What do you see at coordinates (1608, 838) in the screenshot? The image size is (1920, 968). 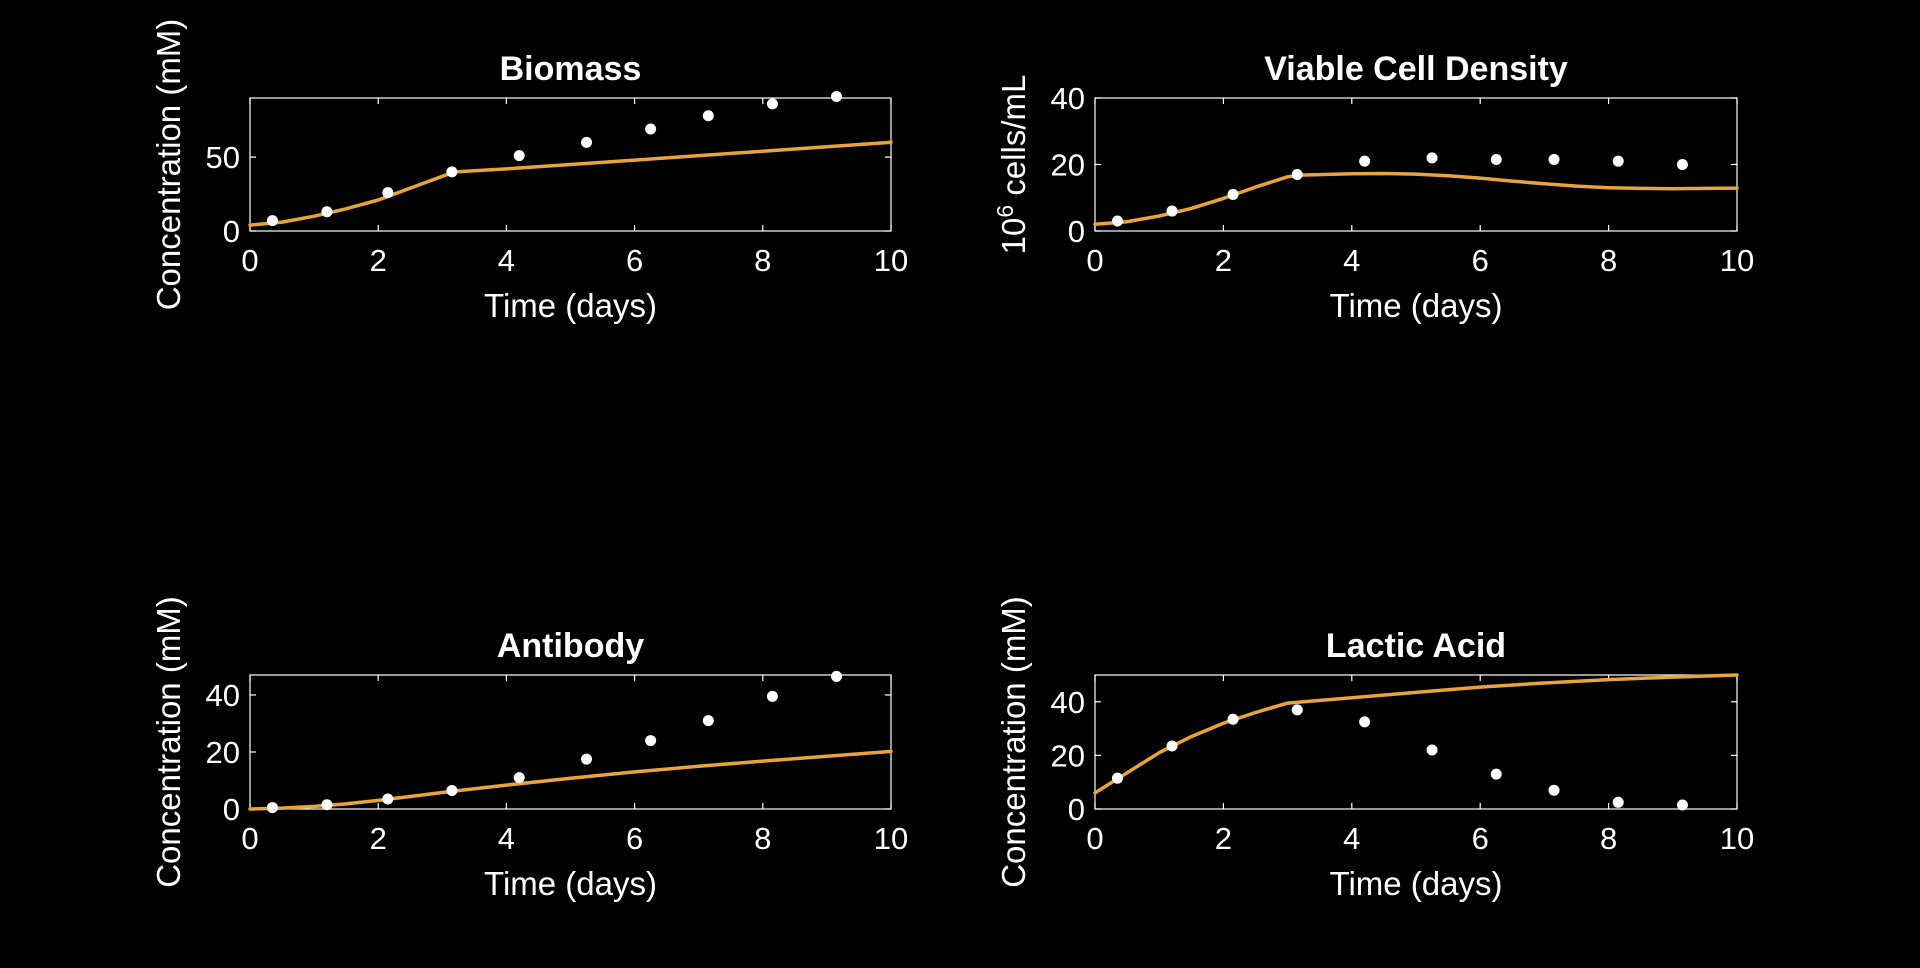 I see `lactic-acid-xtick-label: 8` at bounding box center [1608, 838].